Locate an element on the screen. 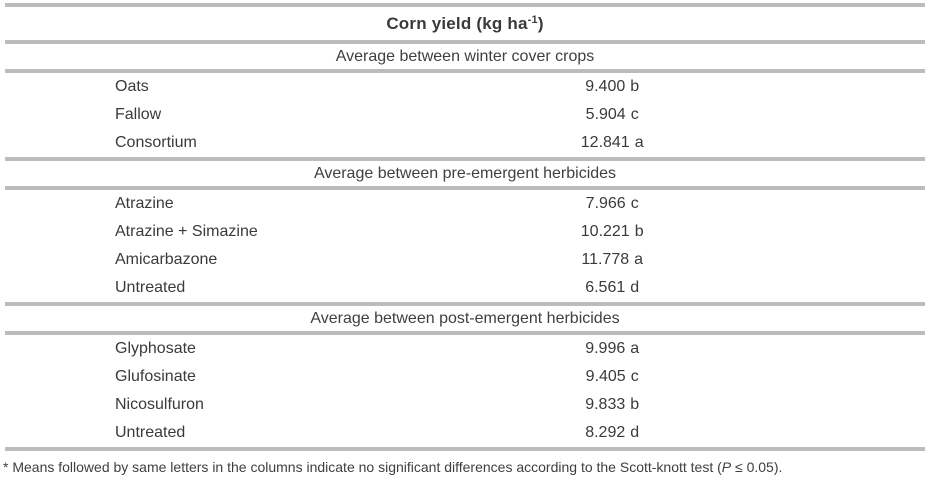  row-value: 12.841 a is located at coordinates (612, 143).